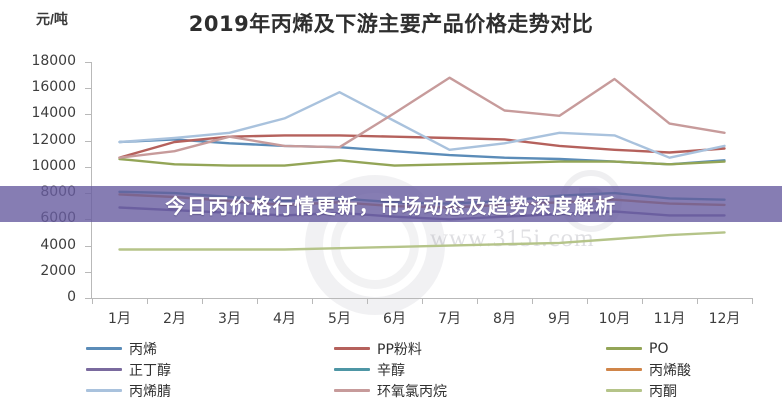 Image resolution: width=782 pixels, height=400 pixels. What do you see at coordinates (58, 270) in the screenshot?
I see `y-axis-tick-label: 2000` at bounding box center [58, 270].